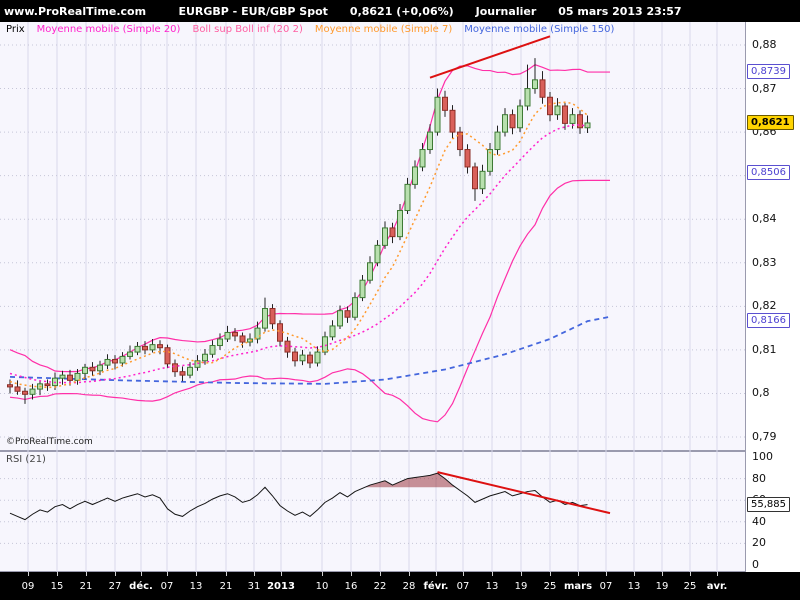 The width and height of the screenshot is (800, 600). Describe the element at coordinates (115, 586) in the screenshot. I see `time-axis-label: 27` at that location.